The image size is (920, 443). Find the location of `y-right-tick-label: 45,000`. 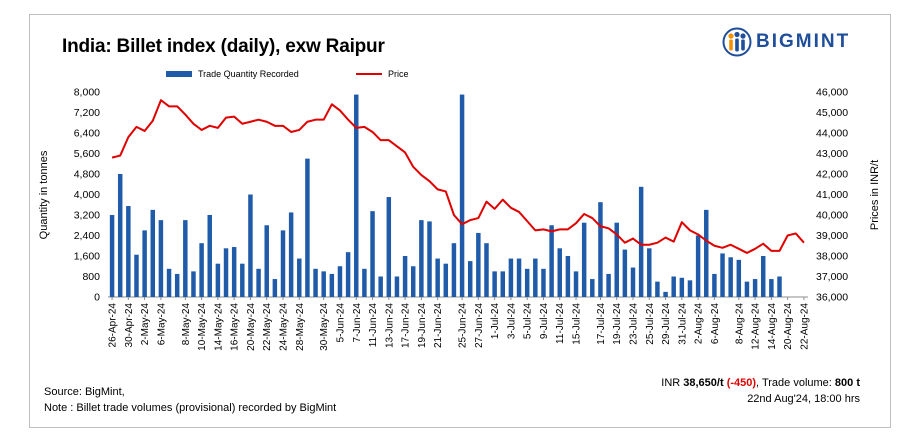

y-right-tick-label: 45,000 is located at coordinates (832, 113).